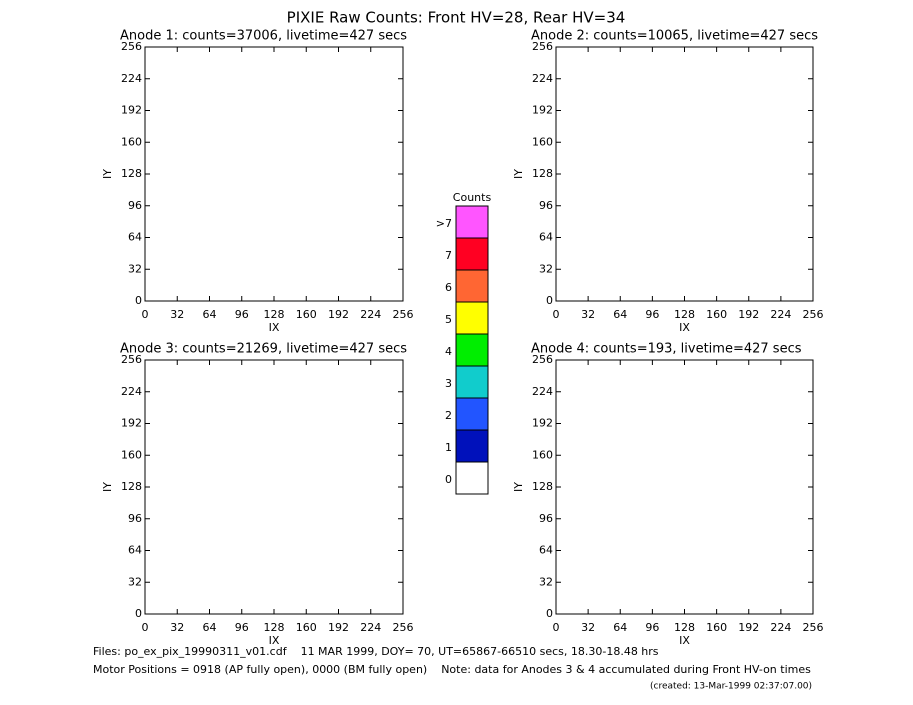 The height and width of the screenshot is (705, 913). Describe the element at coordinates (666, 349) in the screenshot. I see `panel-title: Anode 4: counts=193, livetime=427 secs` at that location.